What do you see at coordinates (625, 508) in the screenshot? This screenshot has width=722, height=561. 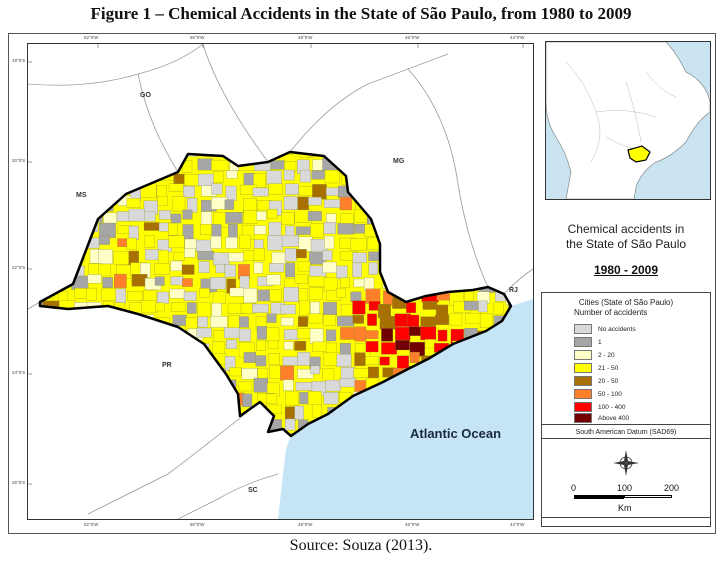 I see `scale-unit: Km` at bounding box center [625, 508].